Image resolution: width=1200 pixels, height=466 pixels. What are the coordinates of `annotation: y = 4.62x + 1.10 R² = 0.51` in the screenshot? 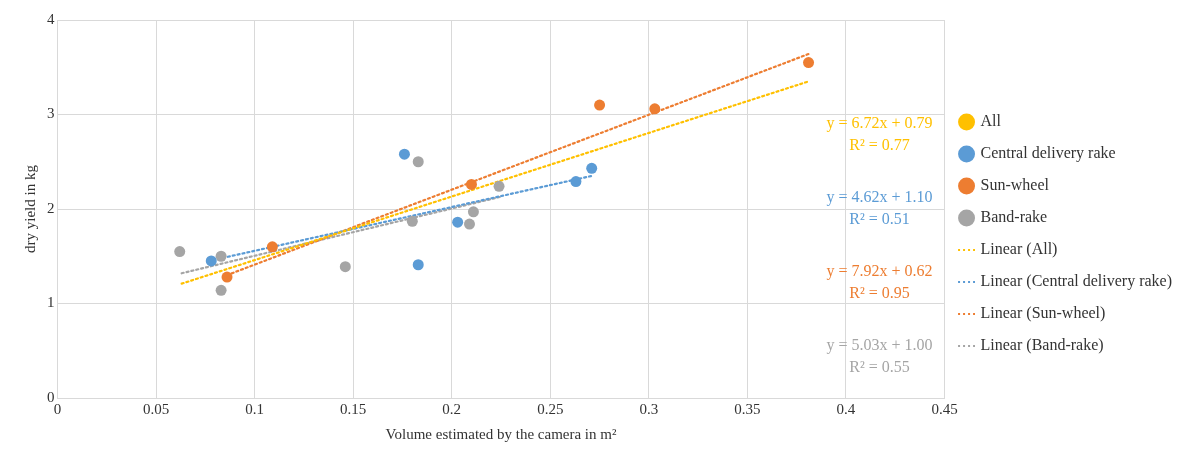 It's located at (879, 208).